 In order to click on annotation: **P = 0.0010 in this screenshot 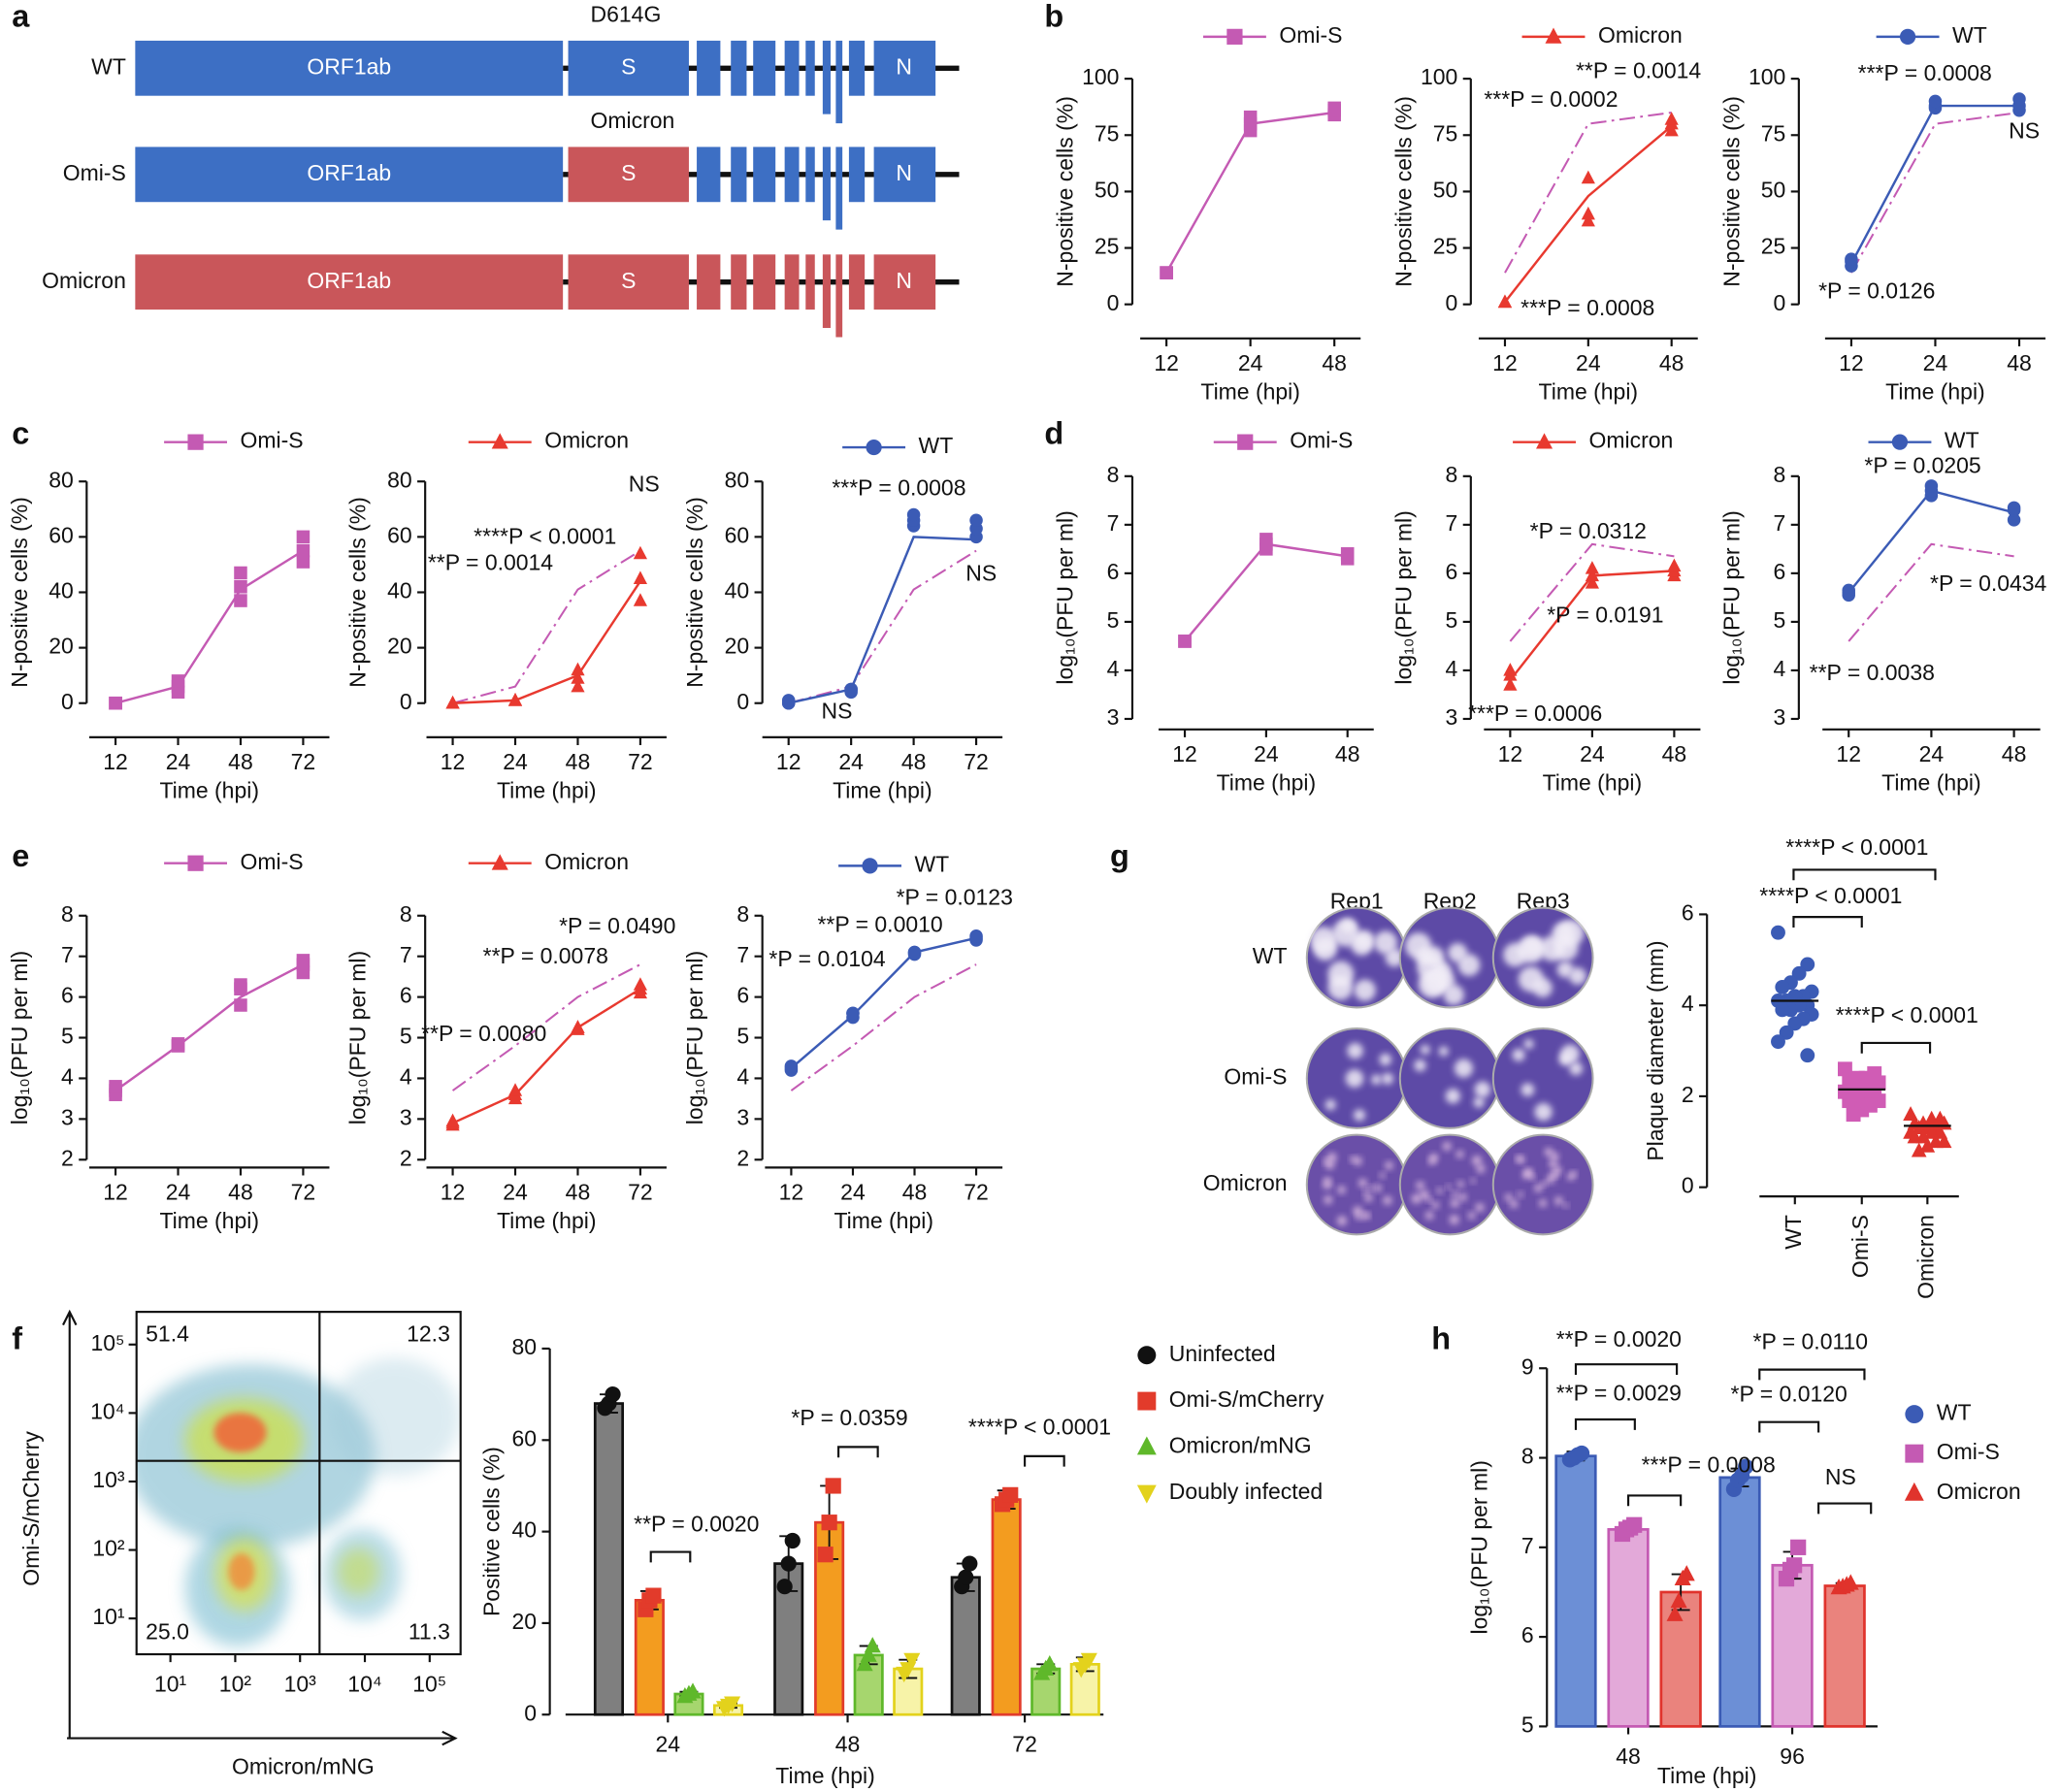, I will do `click(880, 924)`.